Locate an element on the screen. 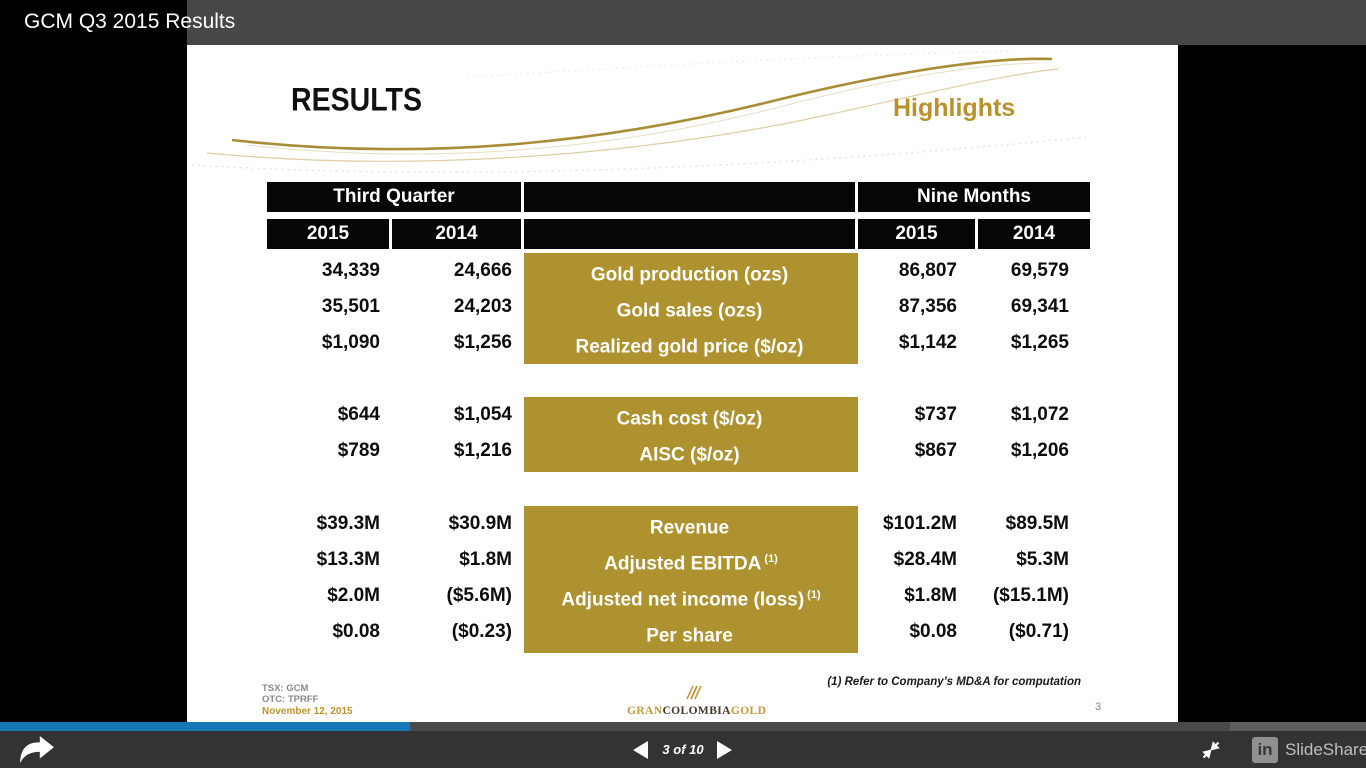 The image size is (1366, 768). previous-slide-button is located at coordinates (641, 749).